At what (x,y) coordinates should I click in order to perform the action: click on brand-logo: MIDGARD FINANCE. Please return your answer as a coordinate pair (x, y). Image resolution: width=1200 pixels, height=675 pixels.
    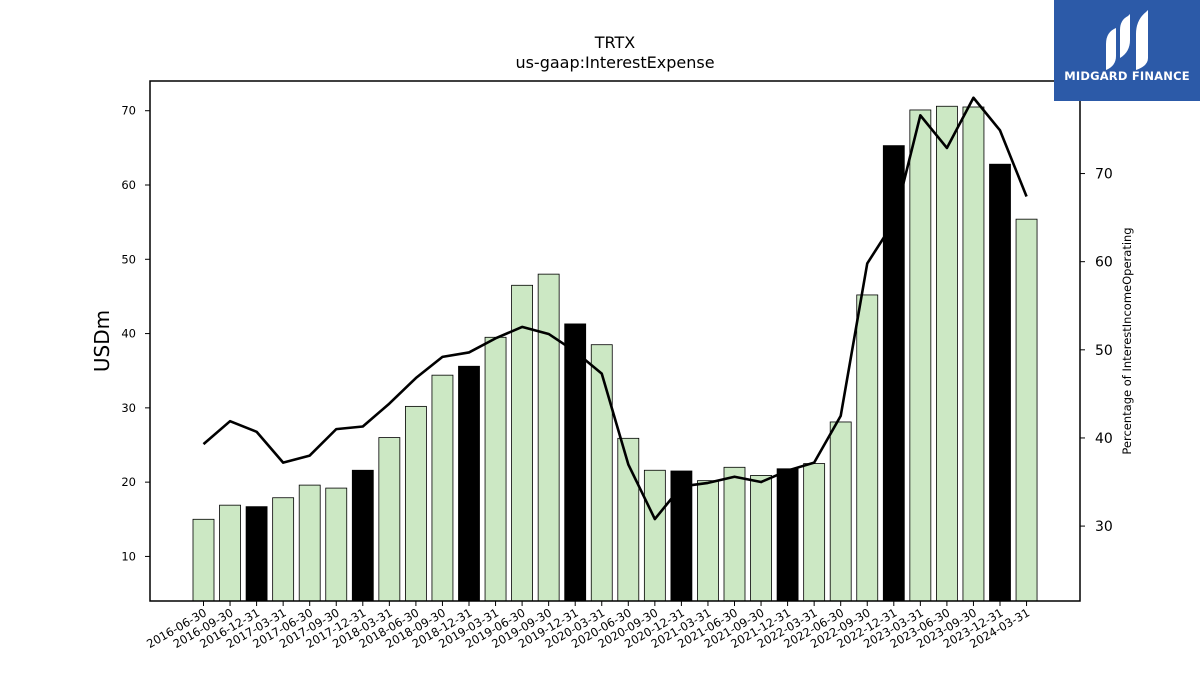
    Looking at the image, I should click on (1127, 50).